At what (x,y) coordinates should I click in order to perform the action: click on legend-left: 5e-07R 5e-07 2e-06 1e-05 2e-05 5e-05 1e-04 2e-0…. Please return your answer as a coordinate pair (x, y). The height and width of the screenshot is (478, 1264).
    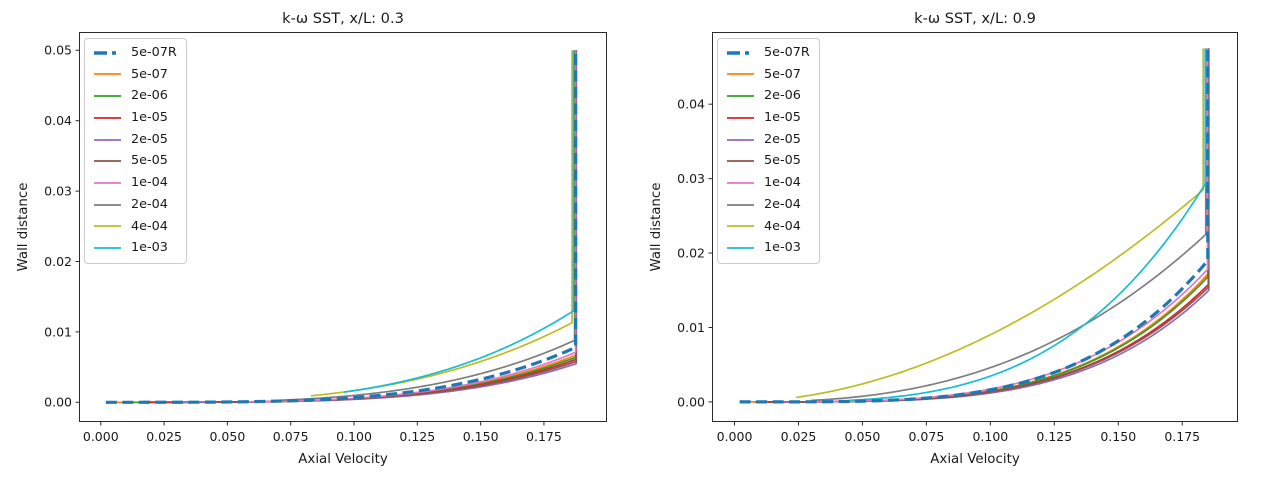
    Looking at the image, I should click on (135, 151).